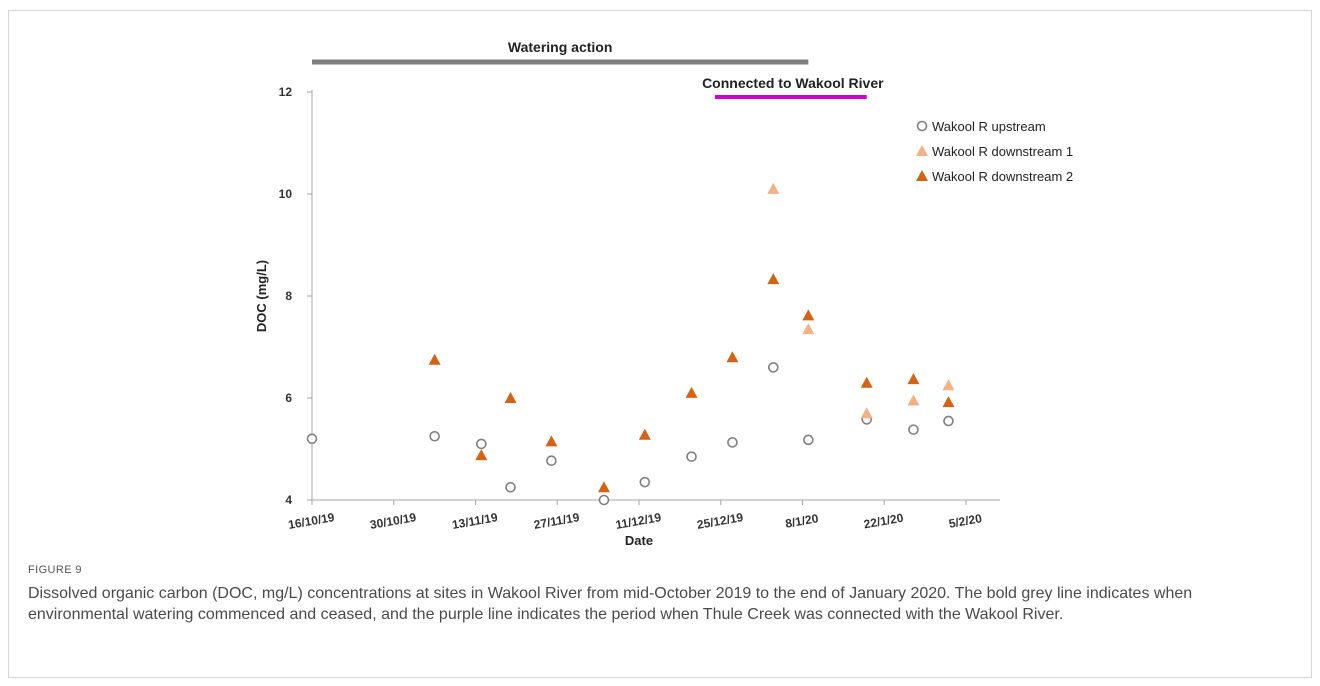 Image resolution: width=1320 pixels, height=686 pixels. What do you see at coordinates (286, 92) in the screenshot?
I see `y-tick-label: 12` at bounding box center [286, 92].